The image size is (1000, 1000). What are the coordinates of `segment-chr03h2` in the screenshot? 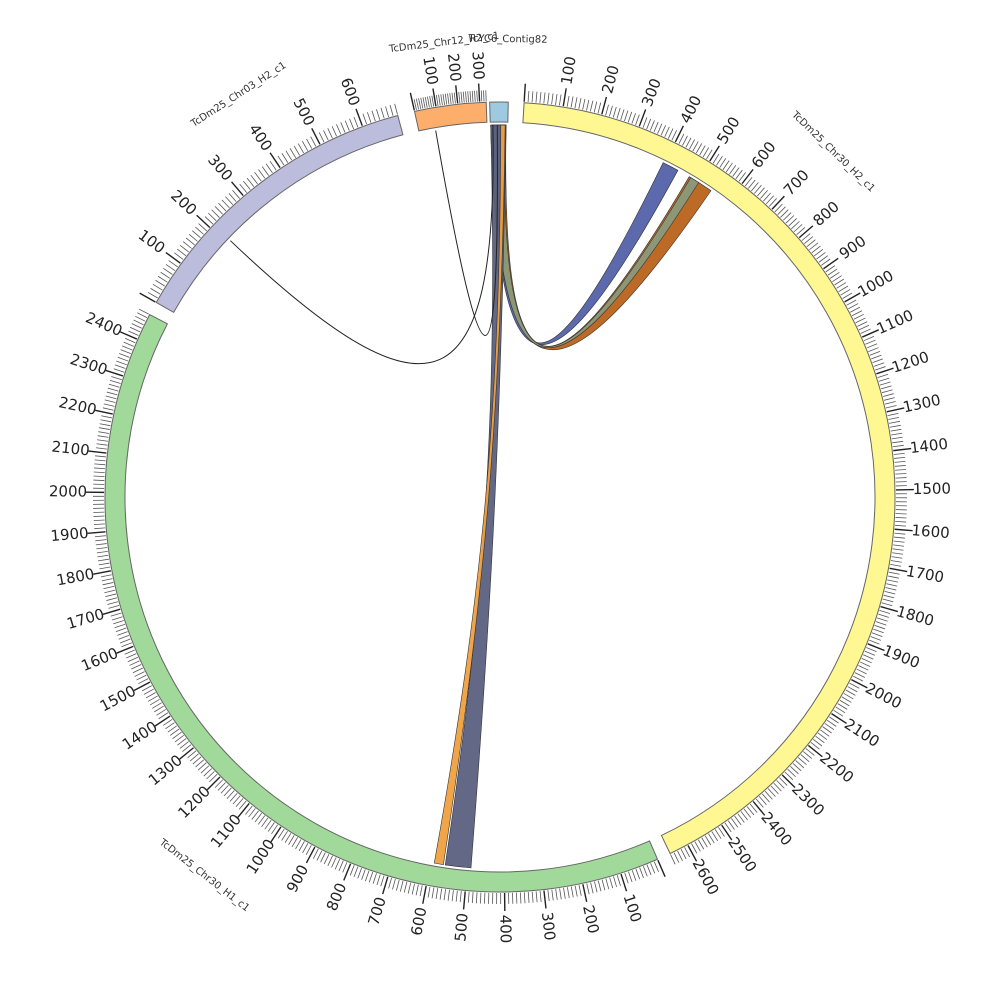 It's located at (279, 214).